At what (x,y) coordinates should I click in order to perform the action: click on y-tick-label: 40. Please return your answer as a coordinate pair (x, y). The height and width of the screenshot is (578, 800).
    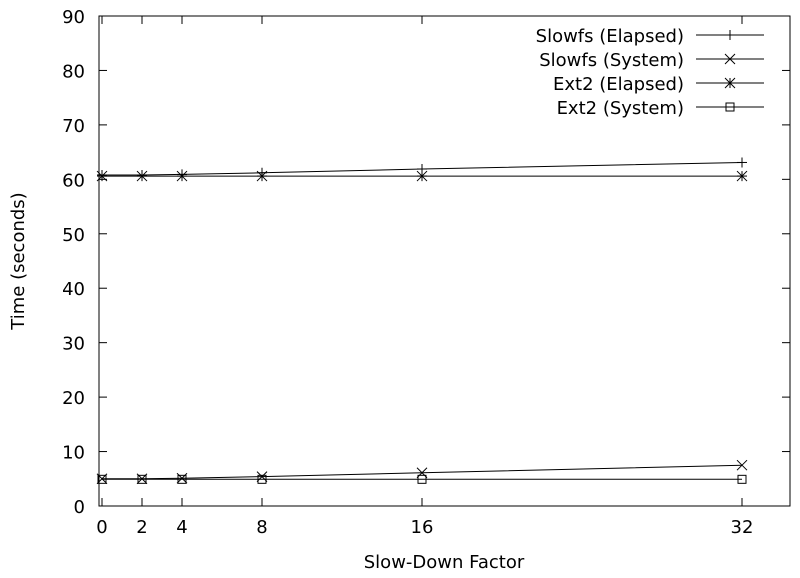
    Looking at the image, I should click on (73, 289).